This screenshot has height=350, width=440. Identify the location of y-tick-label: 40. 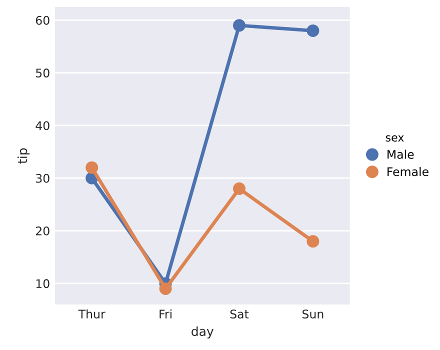
(43, 125).